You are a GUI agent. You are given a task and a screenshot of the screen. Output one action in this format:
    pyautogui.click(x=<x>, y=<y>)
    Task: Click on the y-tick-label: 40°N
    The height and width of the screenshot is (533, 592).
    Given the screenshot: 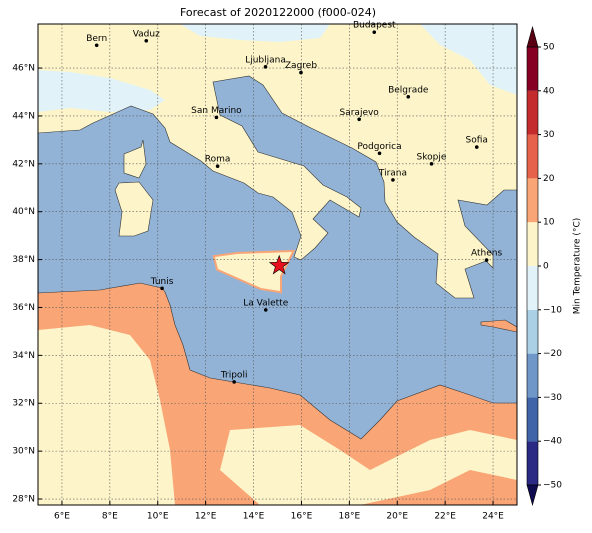 What is the action you would take?
    pyautogui.click(x=23, y=212)
    